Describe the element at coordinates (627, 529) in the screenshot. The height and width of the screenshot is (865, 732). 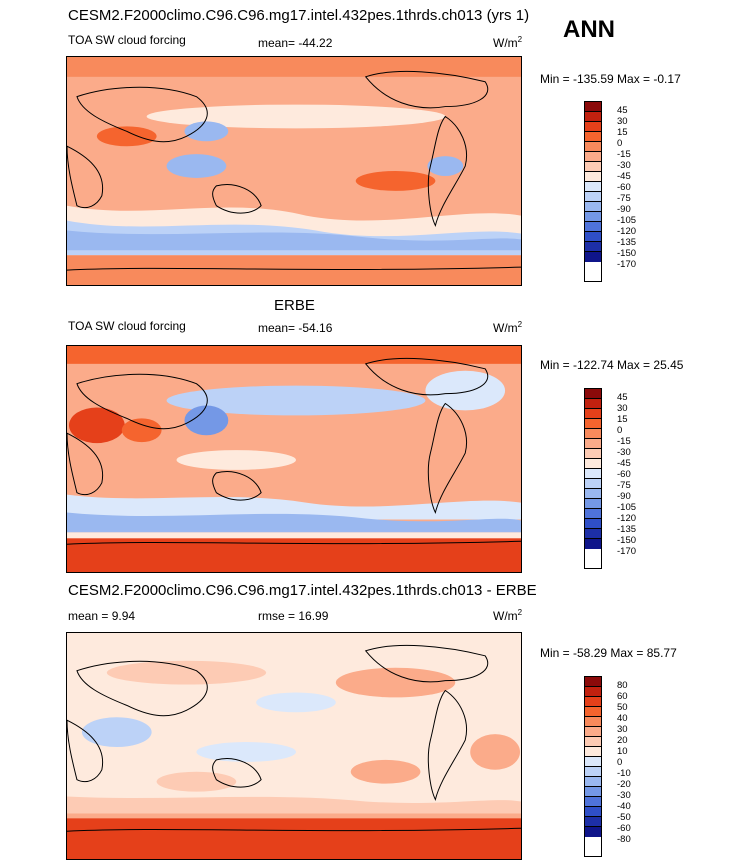
I see `panel2-tick-label: -135` at that location.